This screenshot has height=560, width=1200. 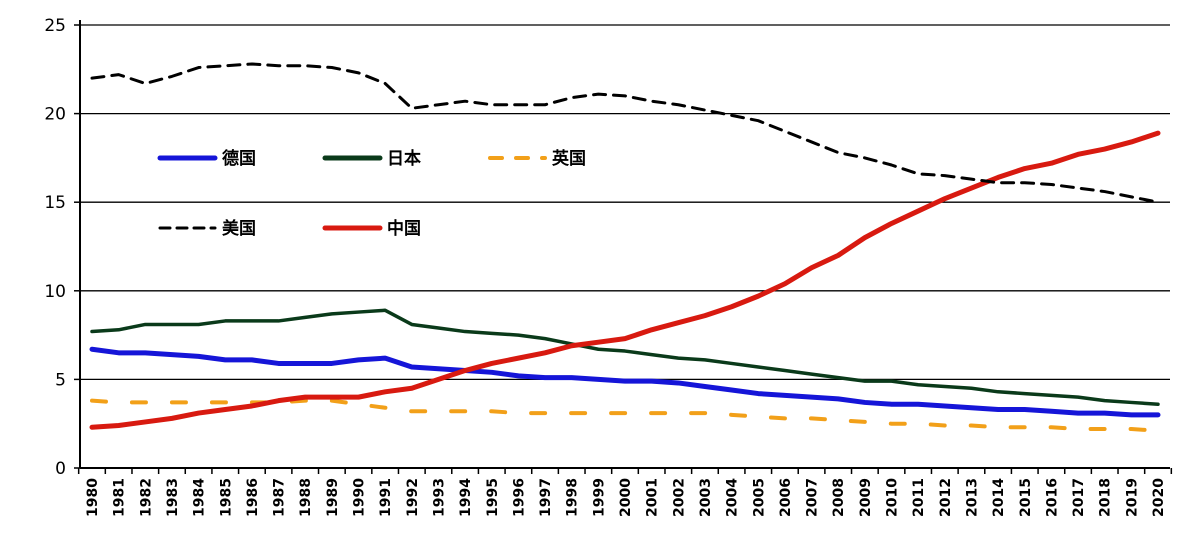 What do you see at coordinates (404, 158) in the screenshot?
I see `legend-label: 日本` at bounding box center [404, 158].